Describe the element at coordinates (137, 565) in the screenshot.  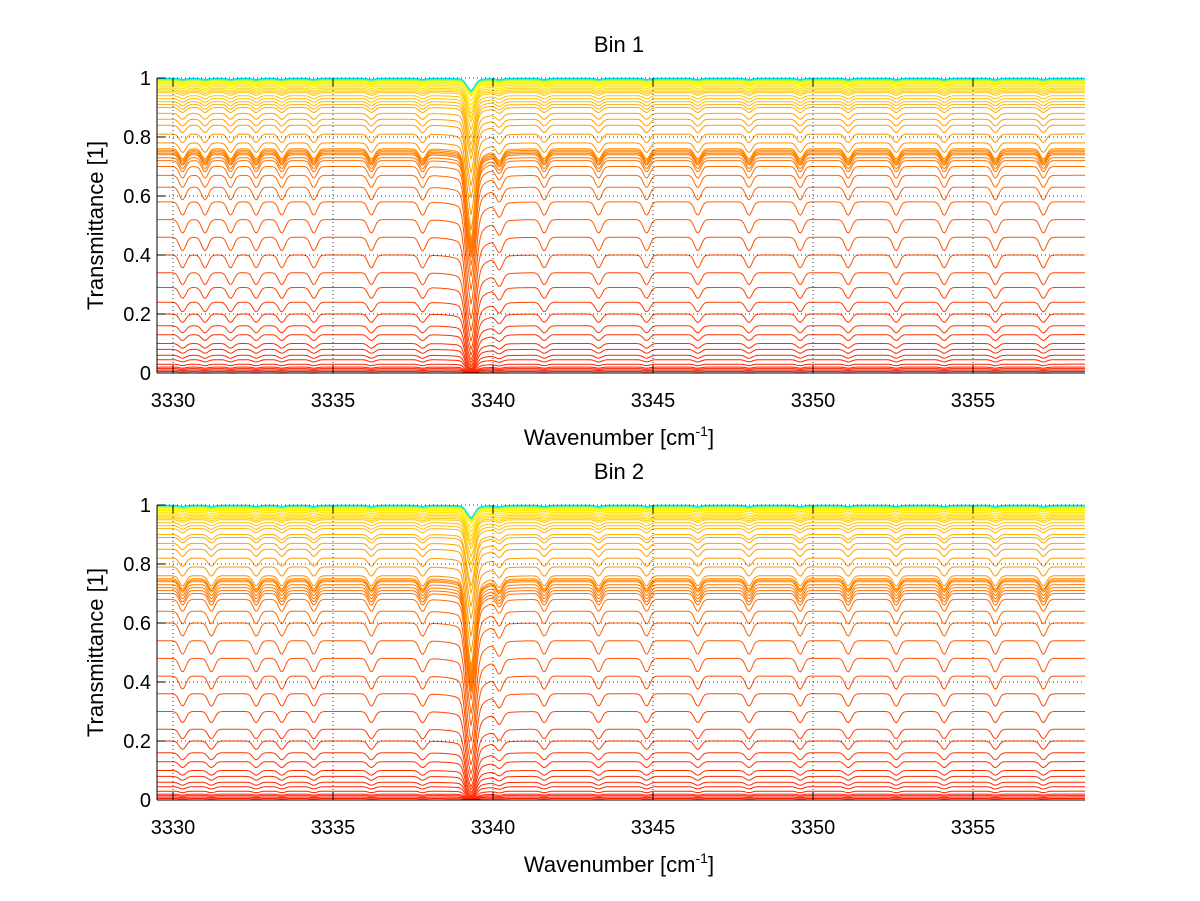
I see `y-tick-label: 0.8` at that location.